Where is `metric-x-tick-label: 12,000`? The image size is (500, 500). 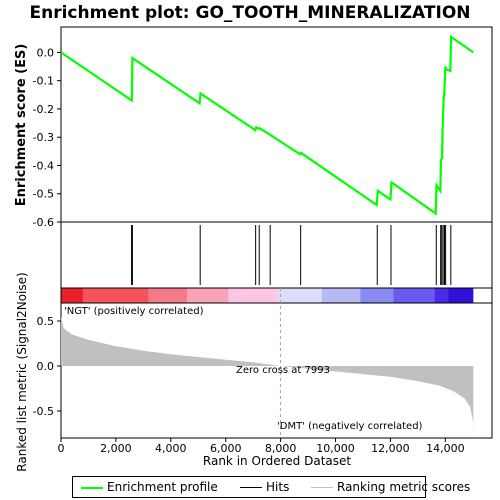 metric-x-tick-label: 12,000 is located at coordinates (390, 448).